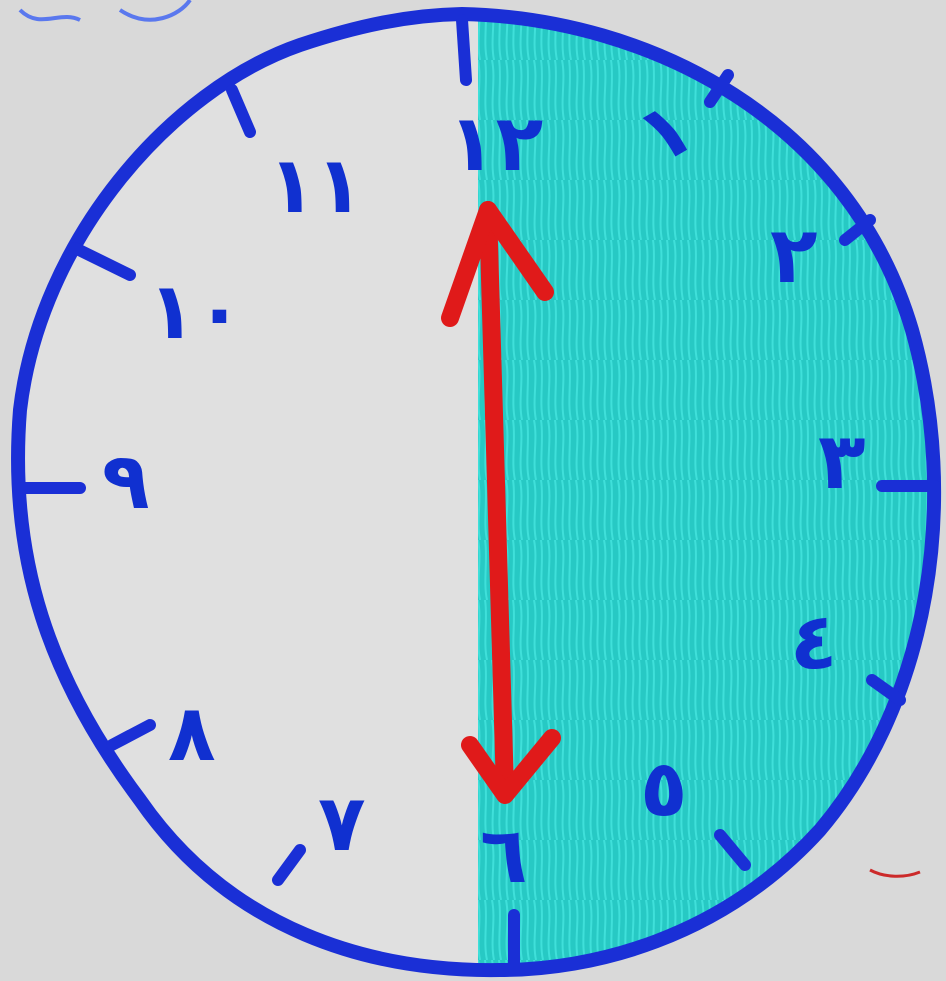  Describe the element at coordinates (195, 312) in the screenshot. I see `numeral-10: ١٠` at that location.